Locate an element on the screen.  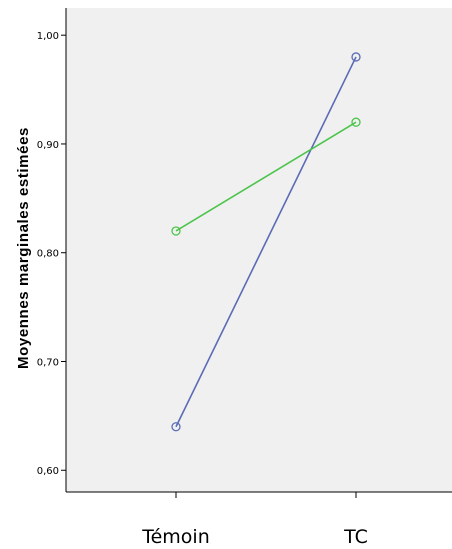
series-line is located at coordinates (266, 176).